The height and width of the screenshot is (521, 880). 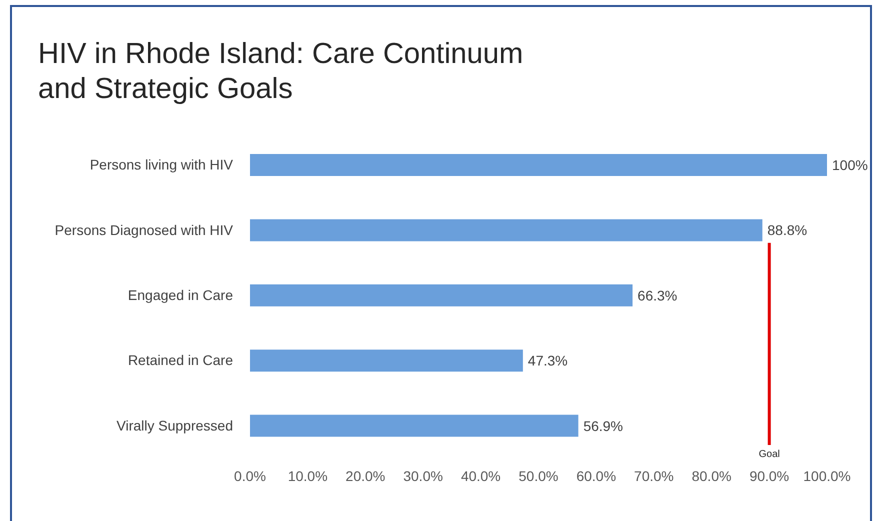 I want to click on data-label: 47.3%, so click(x=548, y=360).